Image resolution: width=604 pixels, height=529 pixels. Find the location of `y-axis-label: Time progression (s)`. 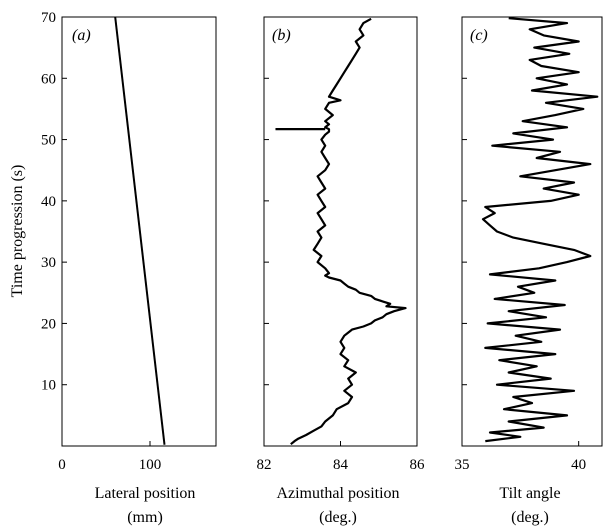

y-axis-label: Time progression (s) is located at coordinates (17, 231).